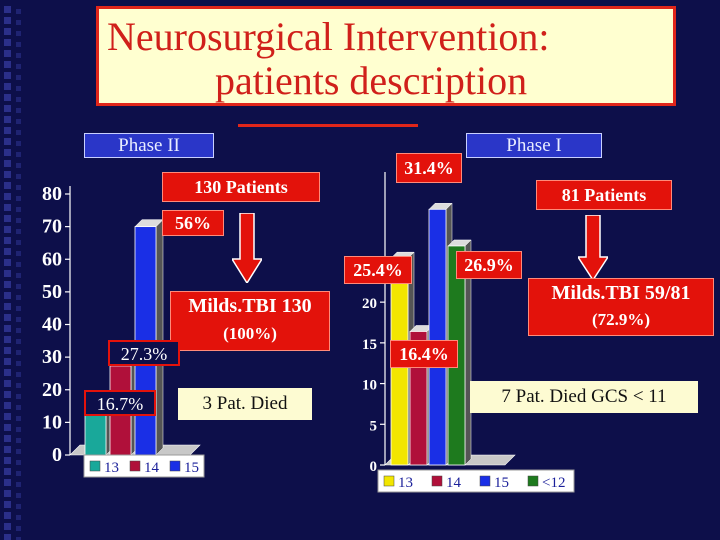 This screenshot has width=720, height=540. What do you see at coordinates (52, 194) in the screenshot?
I see `y-tick-label: 80` at bounding box center [52, 194].